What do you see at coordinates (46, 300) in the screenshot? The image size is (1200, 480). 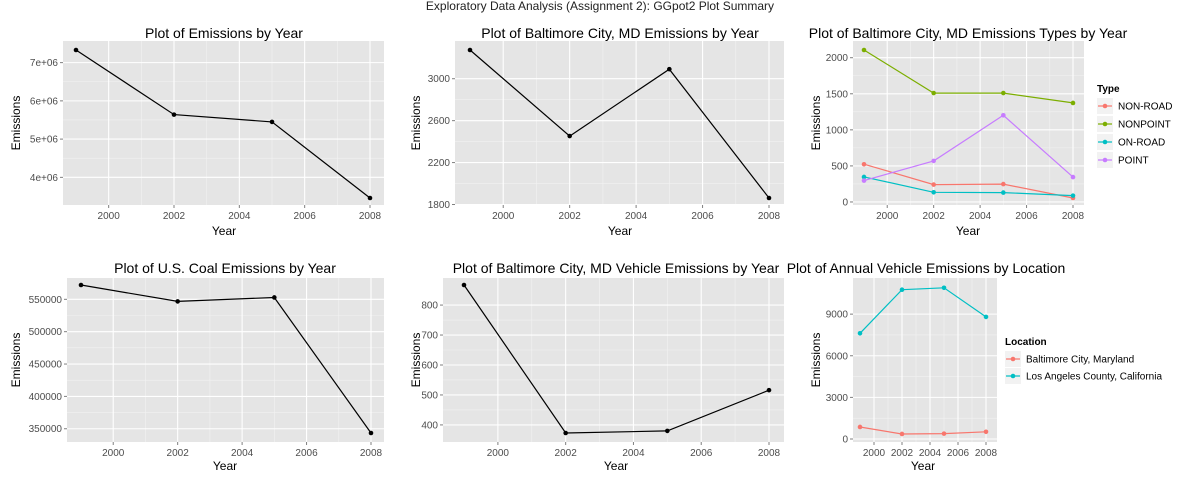 I see `y-tick-label: 550000` at bounding box center [46, 300].